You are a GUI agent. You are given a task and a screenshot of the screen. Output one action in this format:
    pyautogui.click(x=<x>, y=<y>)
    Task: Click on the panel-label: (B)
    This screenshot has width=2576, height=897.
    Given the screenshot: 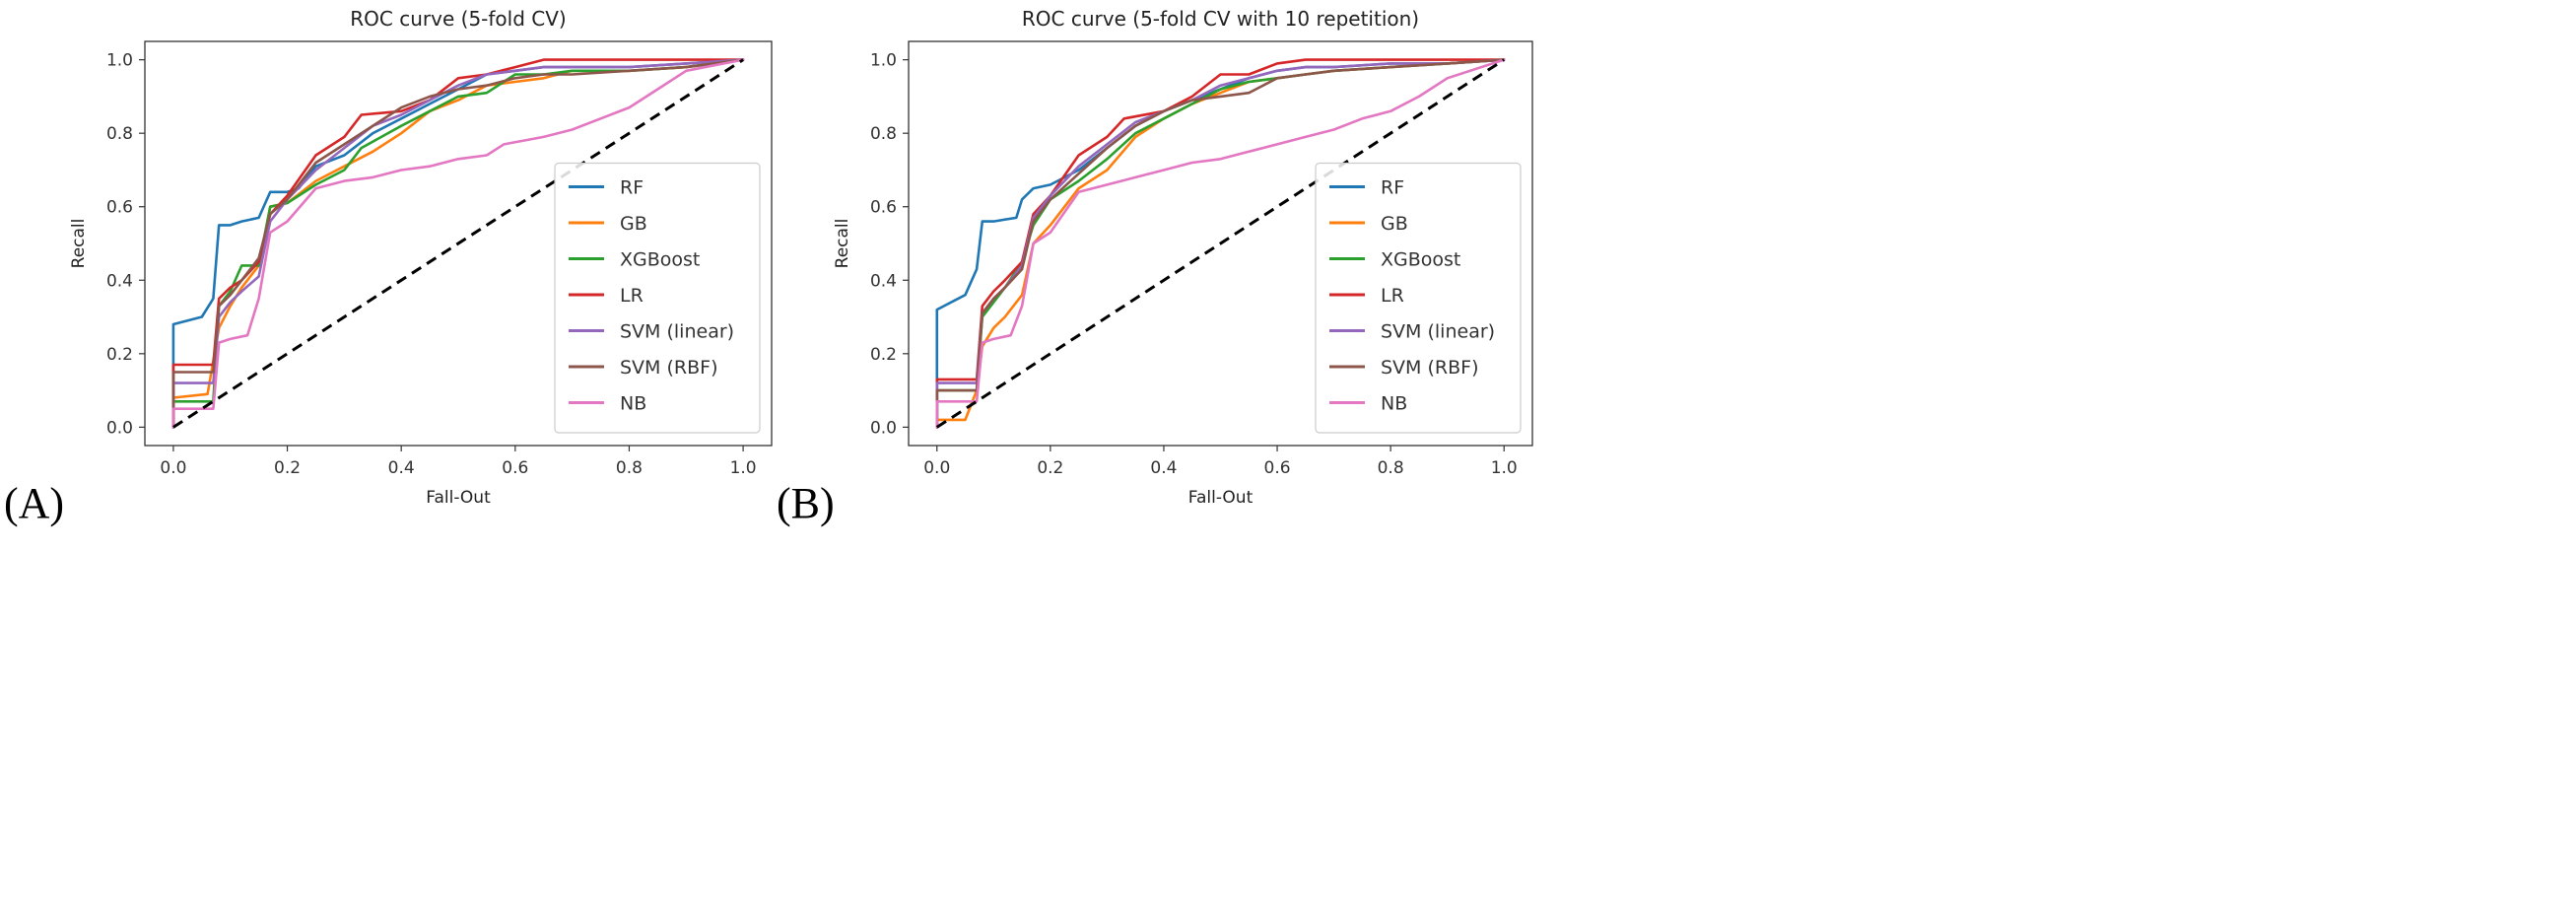 What is the action you would take?
    pyautogui.click(x=806, y=503)
    